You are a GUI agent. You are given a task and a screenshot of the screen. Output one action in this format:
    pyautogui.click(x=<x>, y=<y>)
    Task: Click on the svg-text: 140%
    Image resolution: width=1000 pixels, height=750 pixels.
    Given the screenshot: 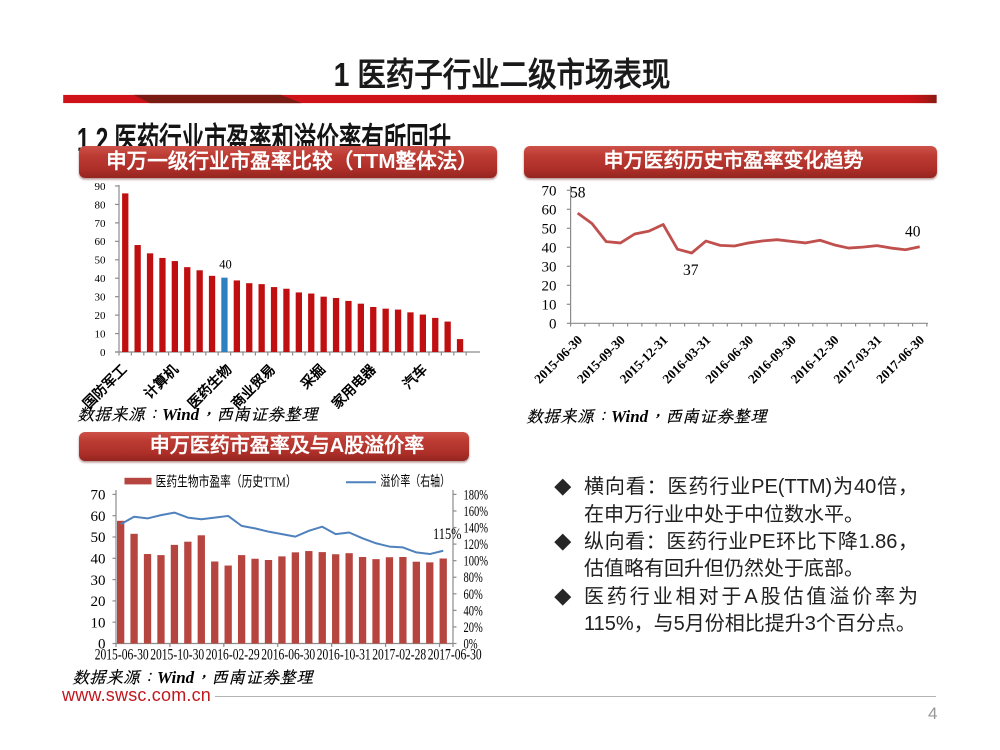 What is the action you would take?
    pyautogui.click(x=476, y=529)
    